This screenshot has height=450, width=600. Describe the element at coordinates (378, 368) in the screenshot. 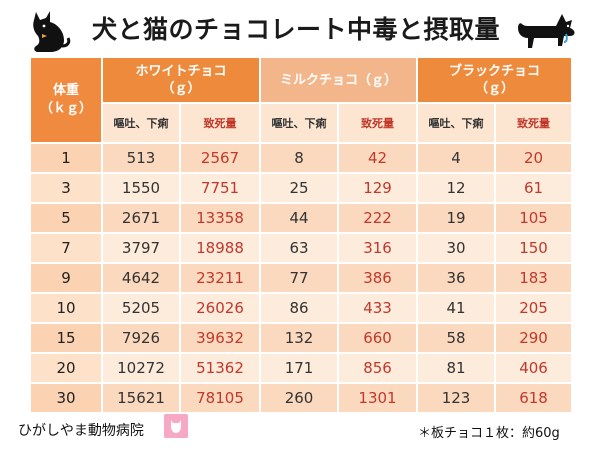

I see `milk-lethal-cell: 856` at that location.